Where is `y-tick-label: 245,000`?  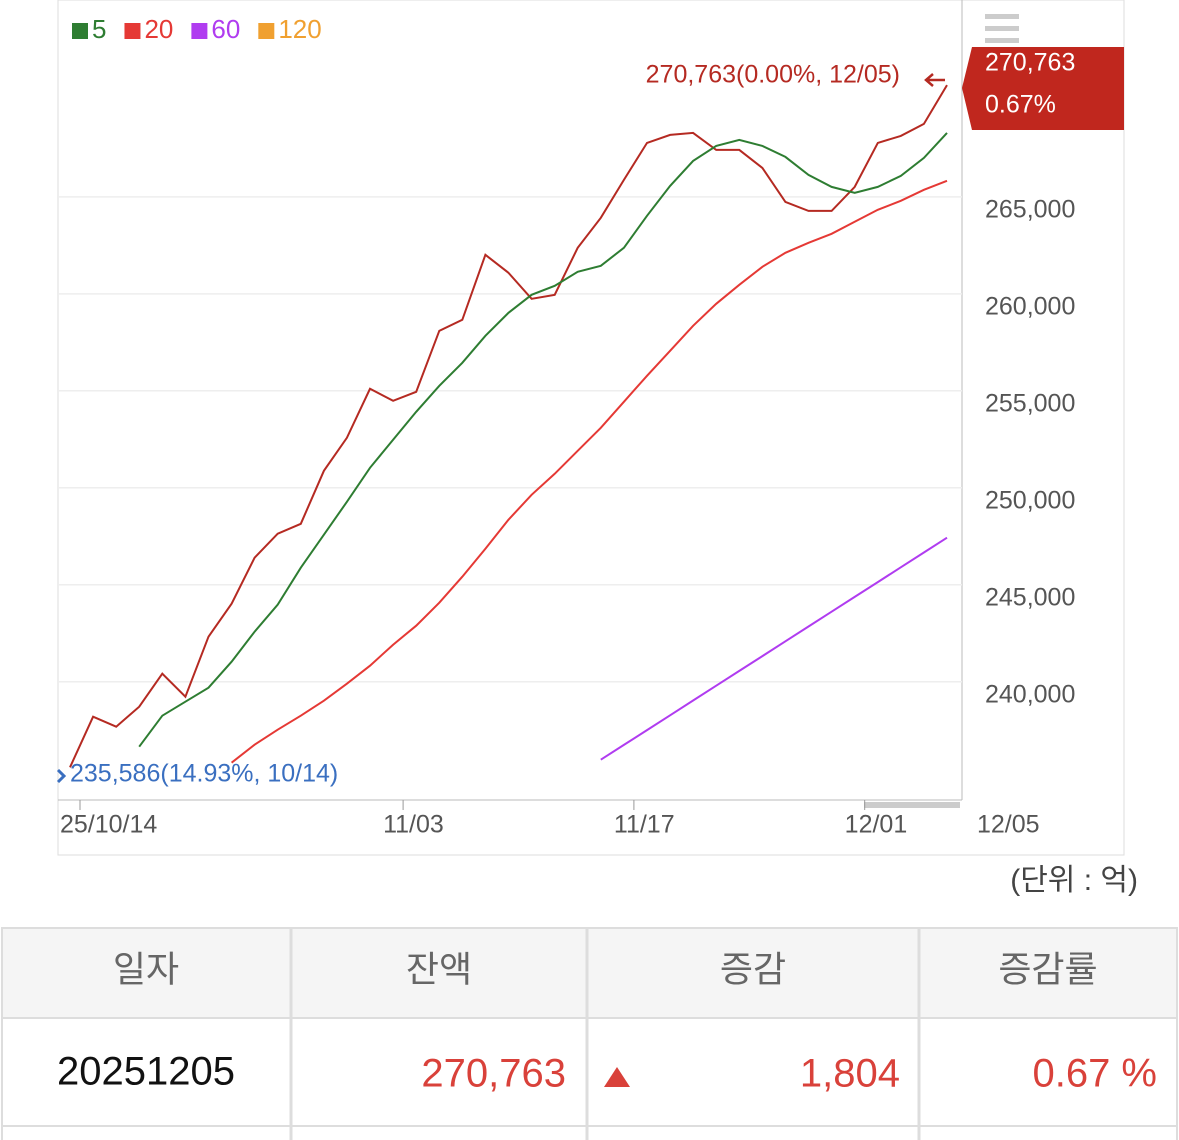
y-tick-label: 245,000 is located at coordinates (1030, 597).